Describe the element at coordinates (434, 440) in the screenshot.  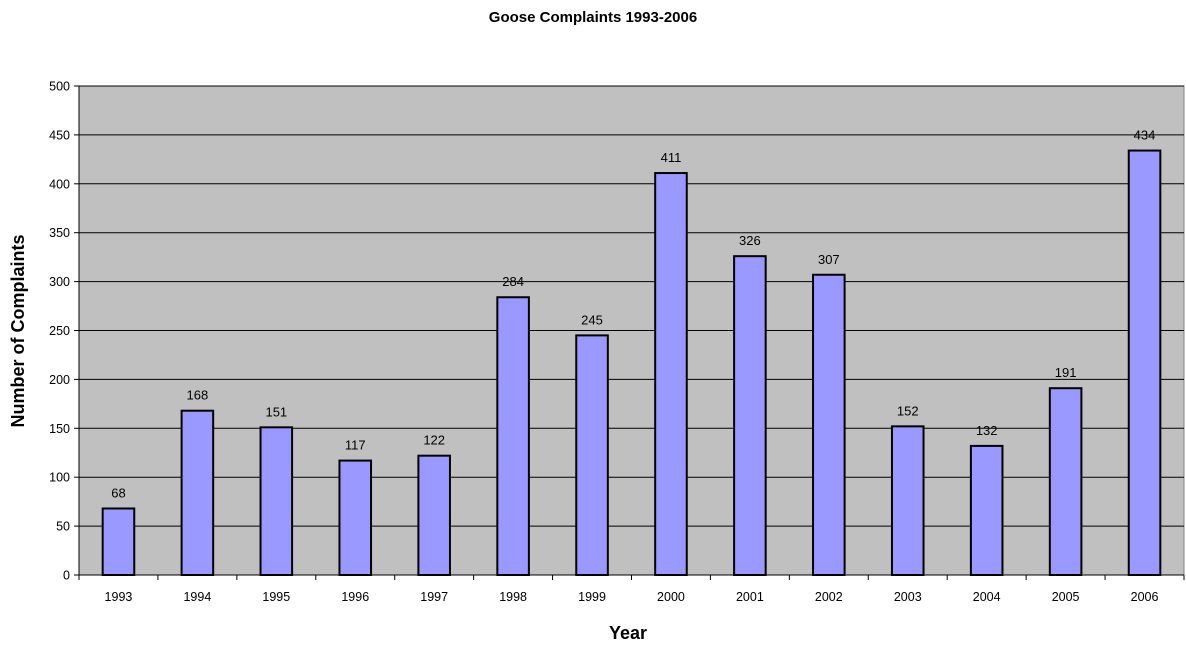
I see `data-label-1997: 122` at that location.